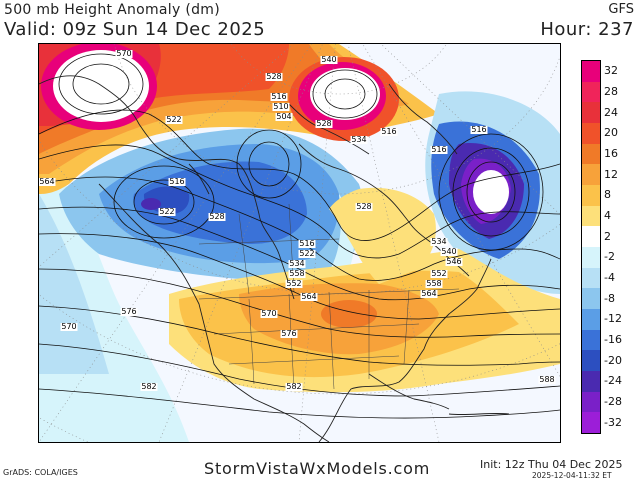  I want to click on map-title: 500 mb Height Anomaly (dm), so click(112, 10).